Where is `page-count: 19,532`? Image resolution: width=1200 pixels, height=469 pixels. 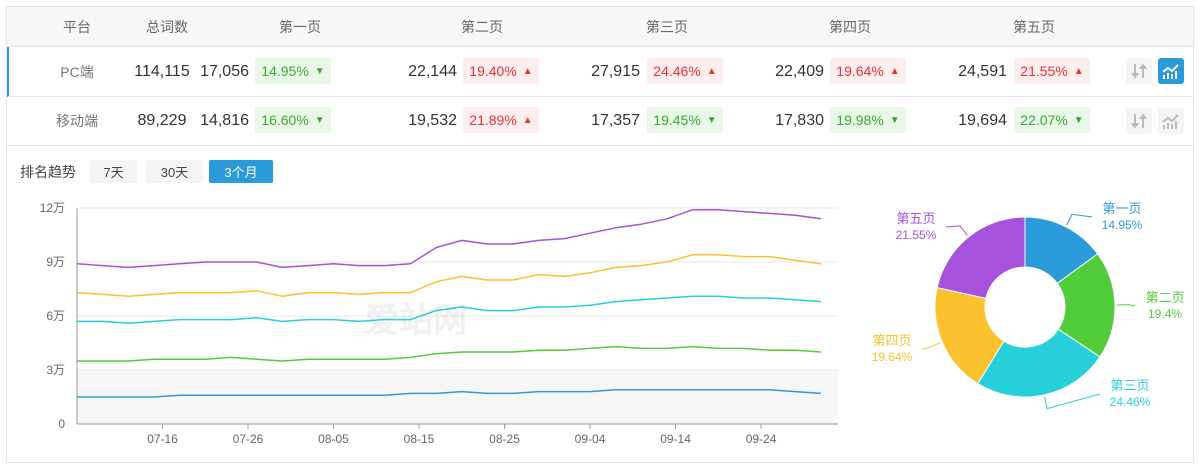 page-count: 19,532 is located at coordinates (432, 120).